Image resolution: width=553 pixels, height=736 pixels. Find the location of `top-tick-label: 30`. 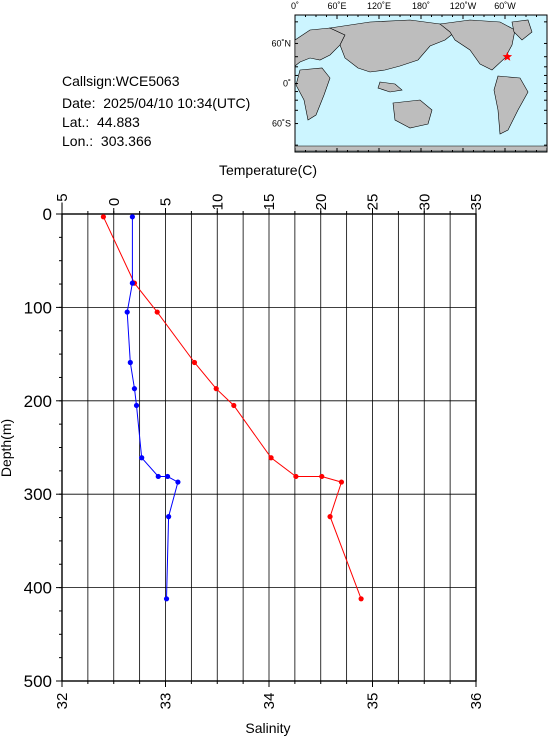

top-tick-label: 30 is located at coordinates (424, 202).